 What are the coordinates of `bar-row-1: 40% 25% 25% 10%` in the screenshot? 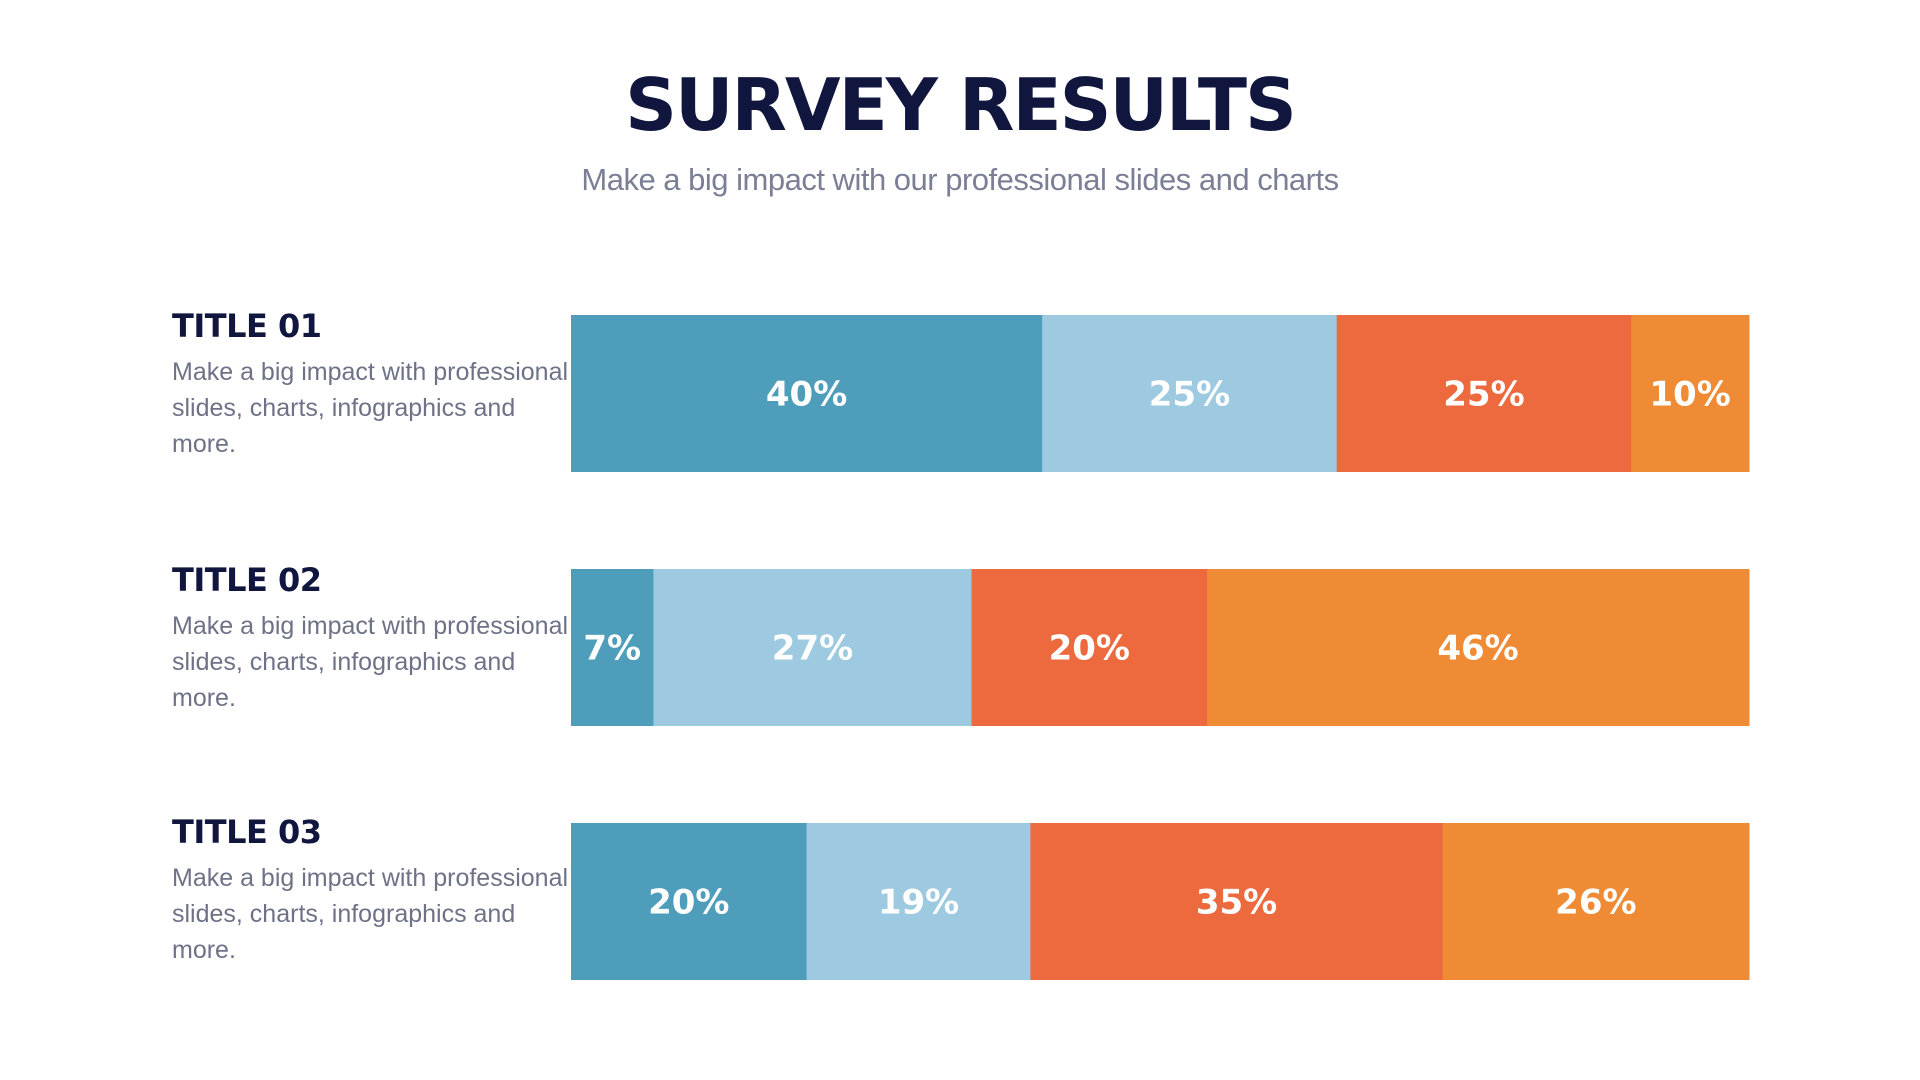 It's located at (1160, 393).